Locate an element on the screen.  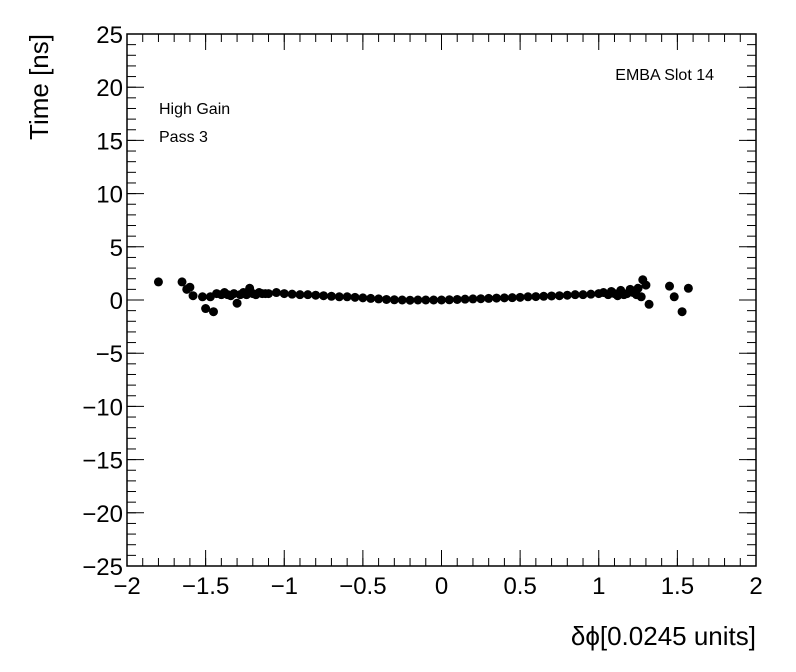
x-tick-label: 0.5 is located at coordinates (519, 586).